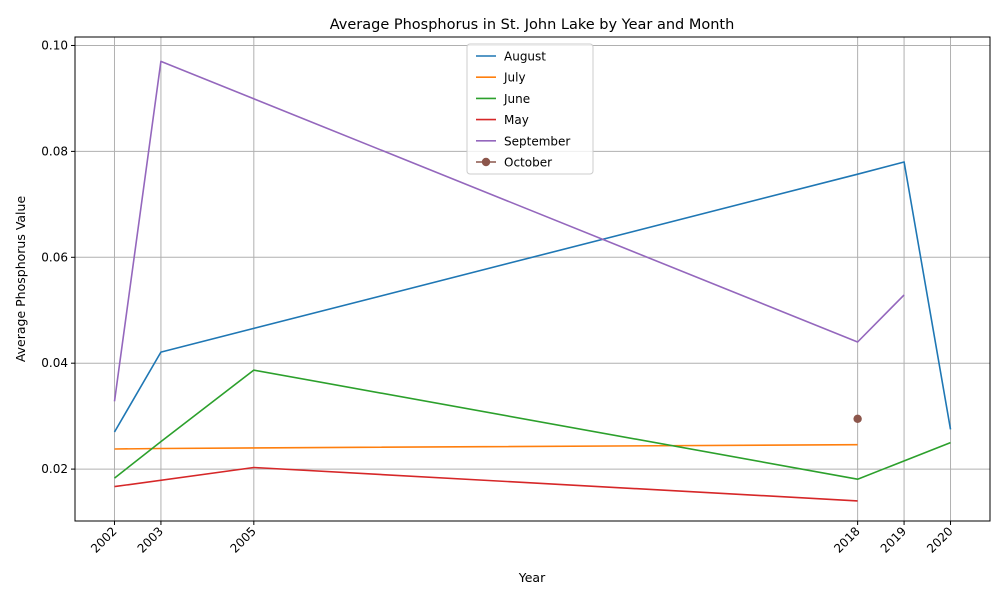 The image size is (1000, 600). Describe the element at coordinates (486, 484) in the screenshot. I see `series-line-may` at that location.